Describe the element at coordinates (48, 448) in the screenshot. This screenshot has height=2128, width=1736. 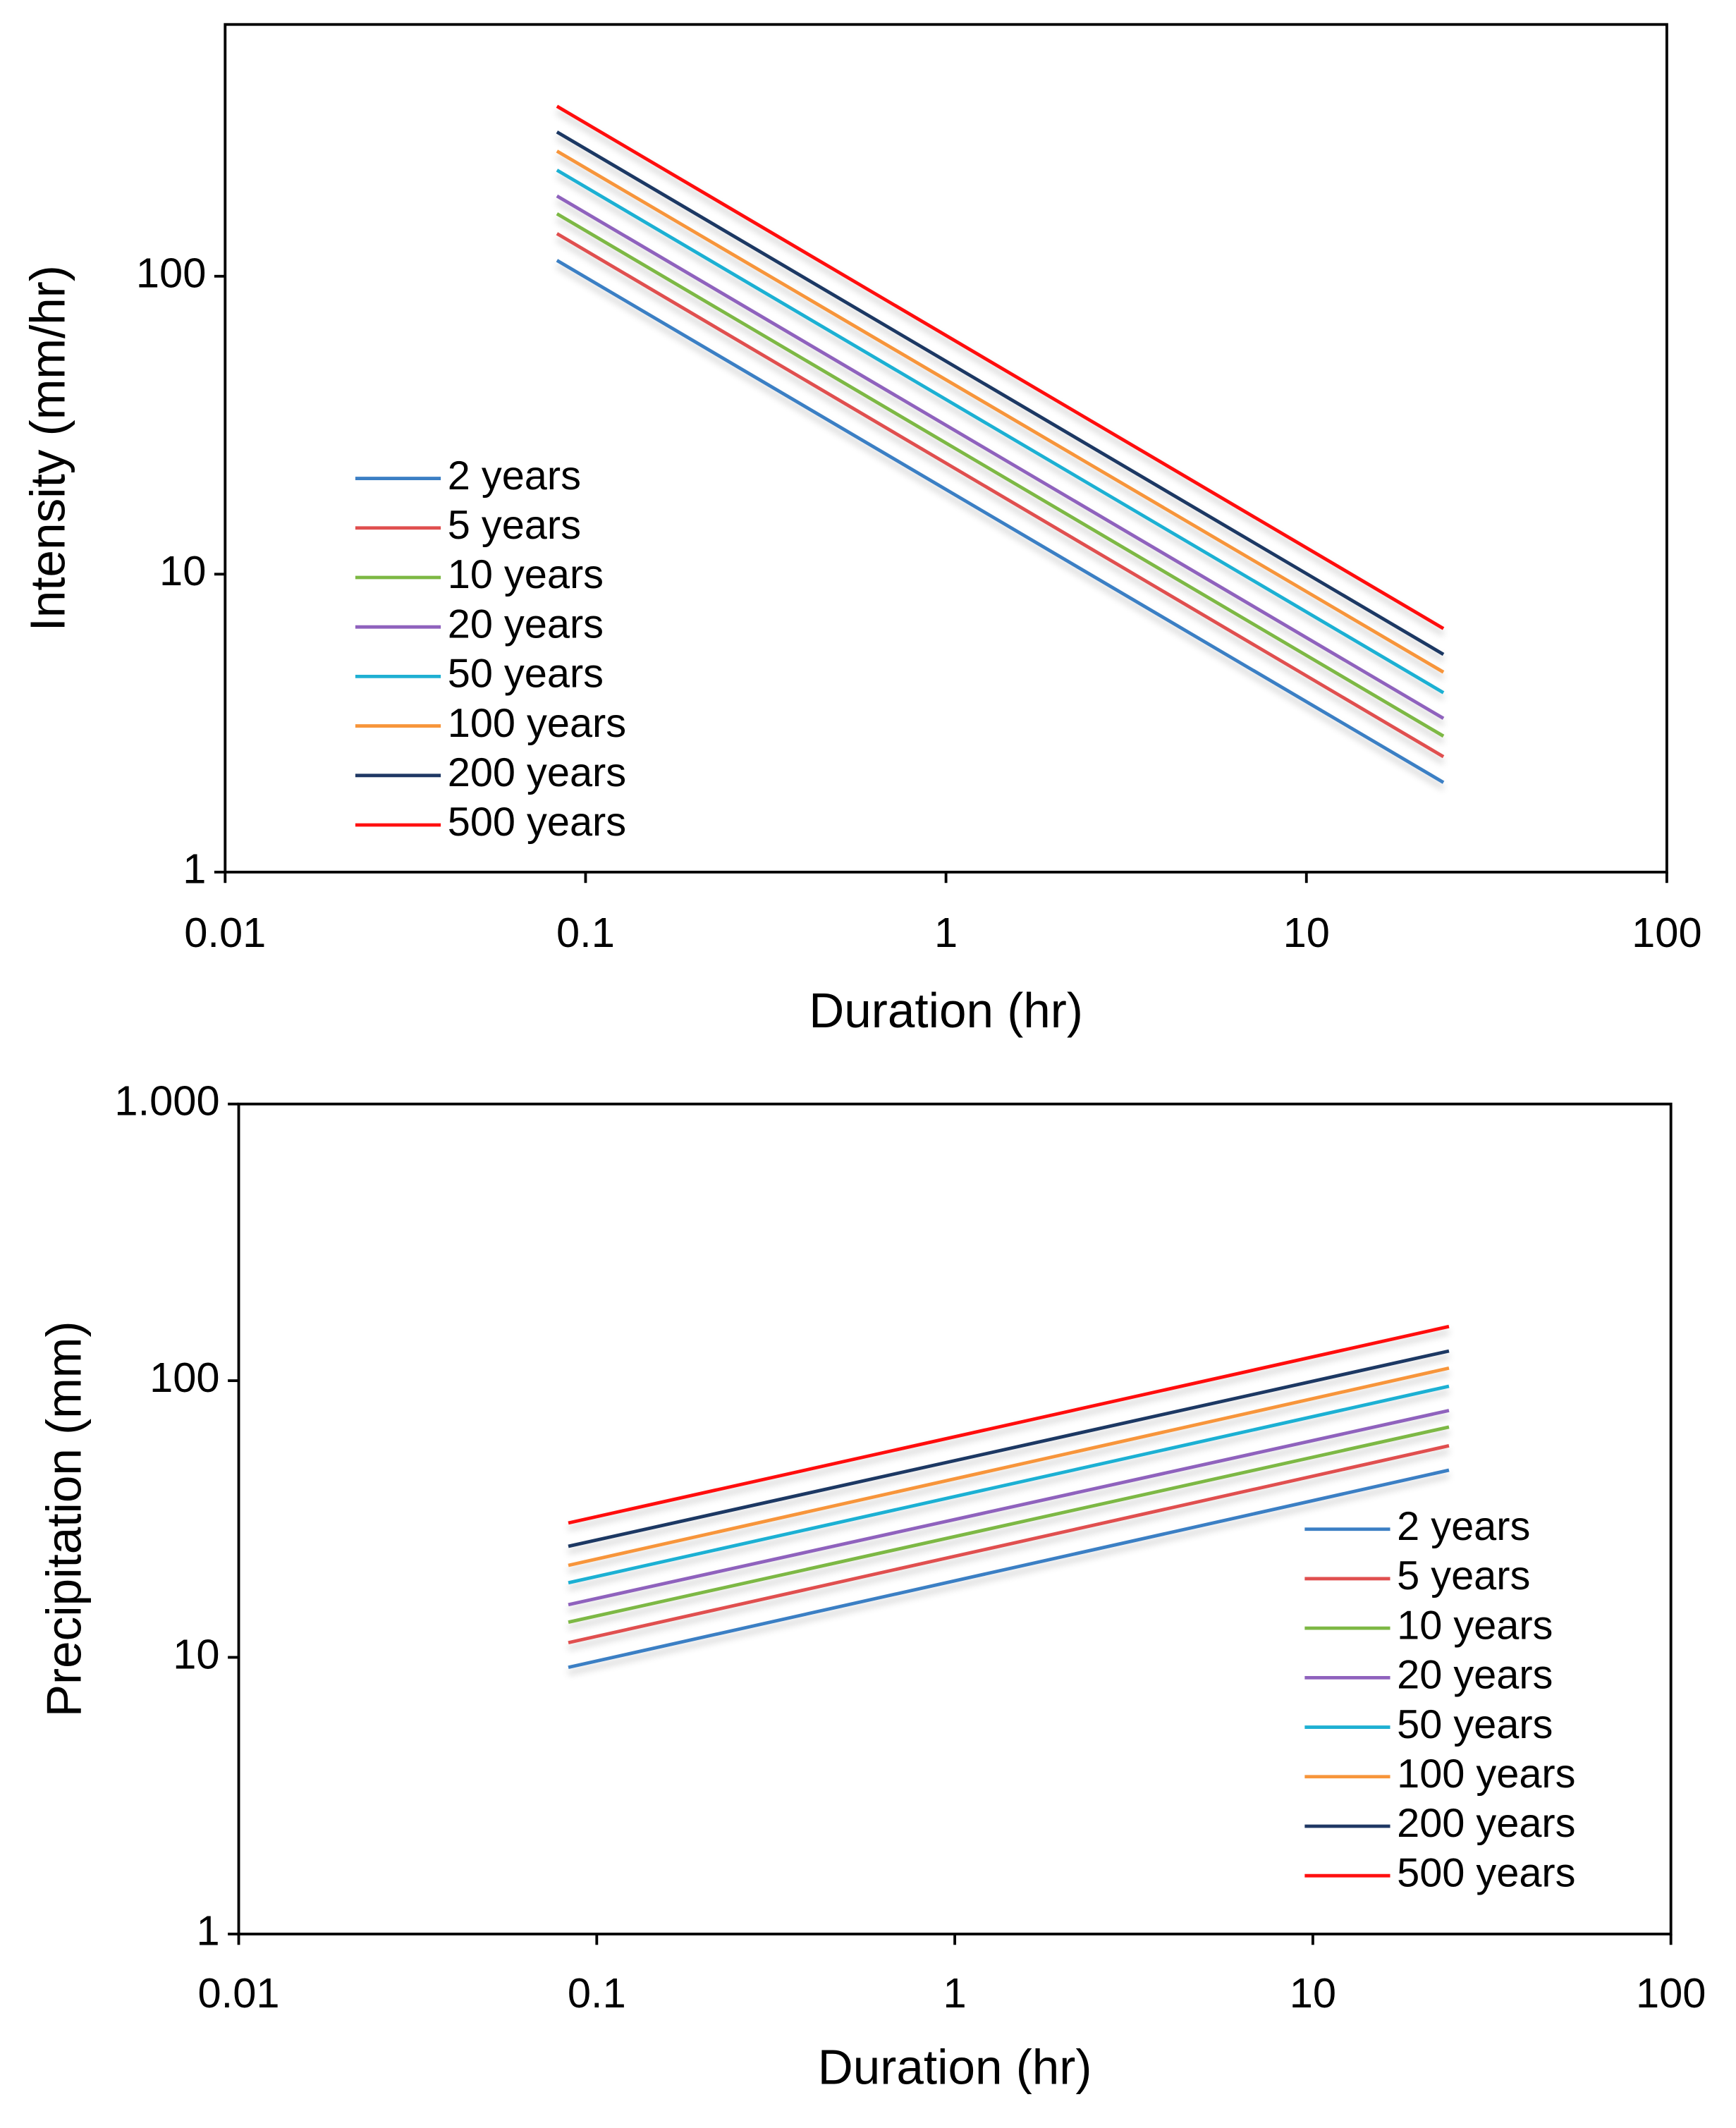
I see `y-axis-label: Intensity (mm/hr)` at that location.